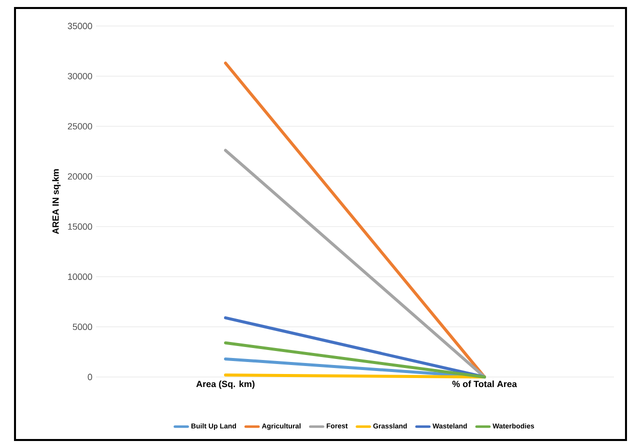  Describe the element at coordinates (225, 384) in the screenshot. I see `x-tick-label: Area (Sq. km)` at that location.